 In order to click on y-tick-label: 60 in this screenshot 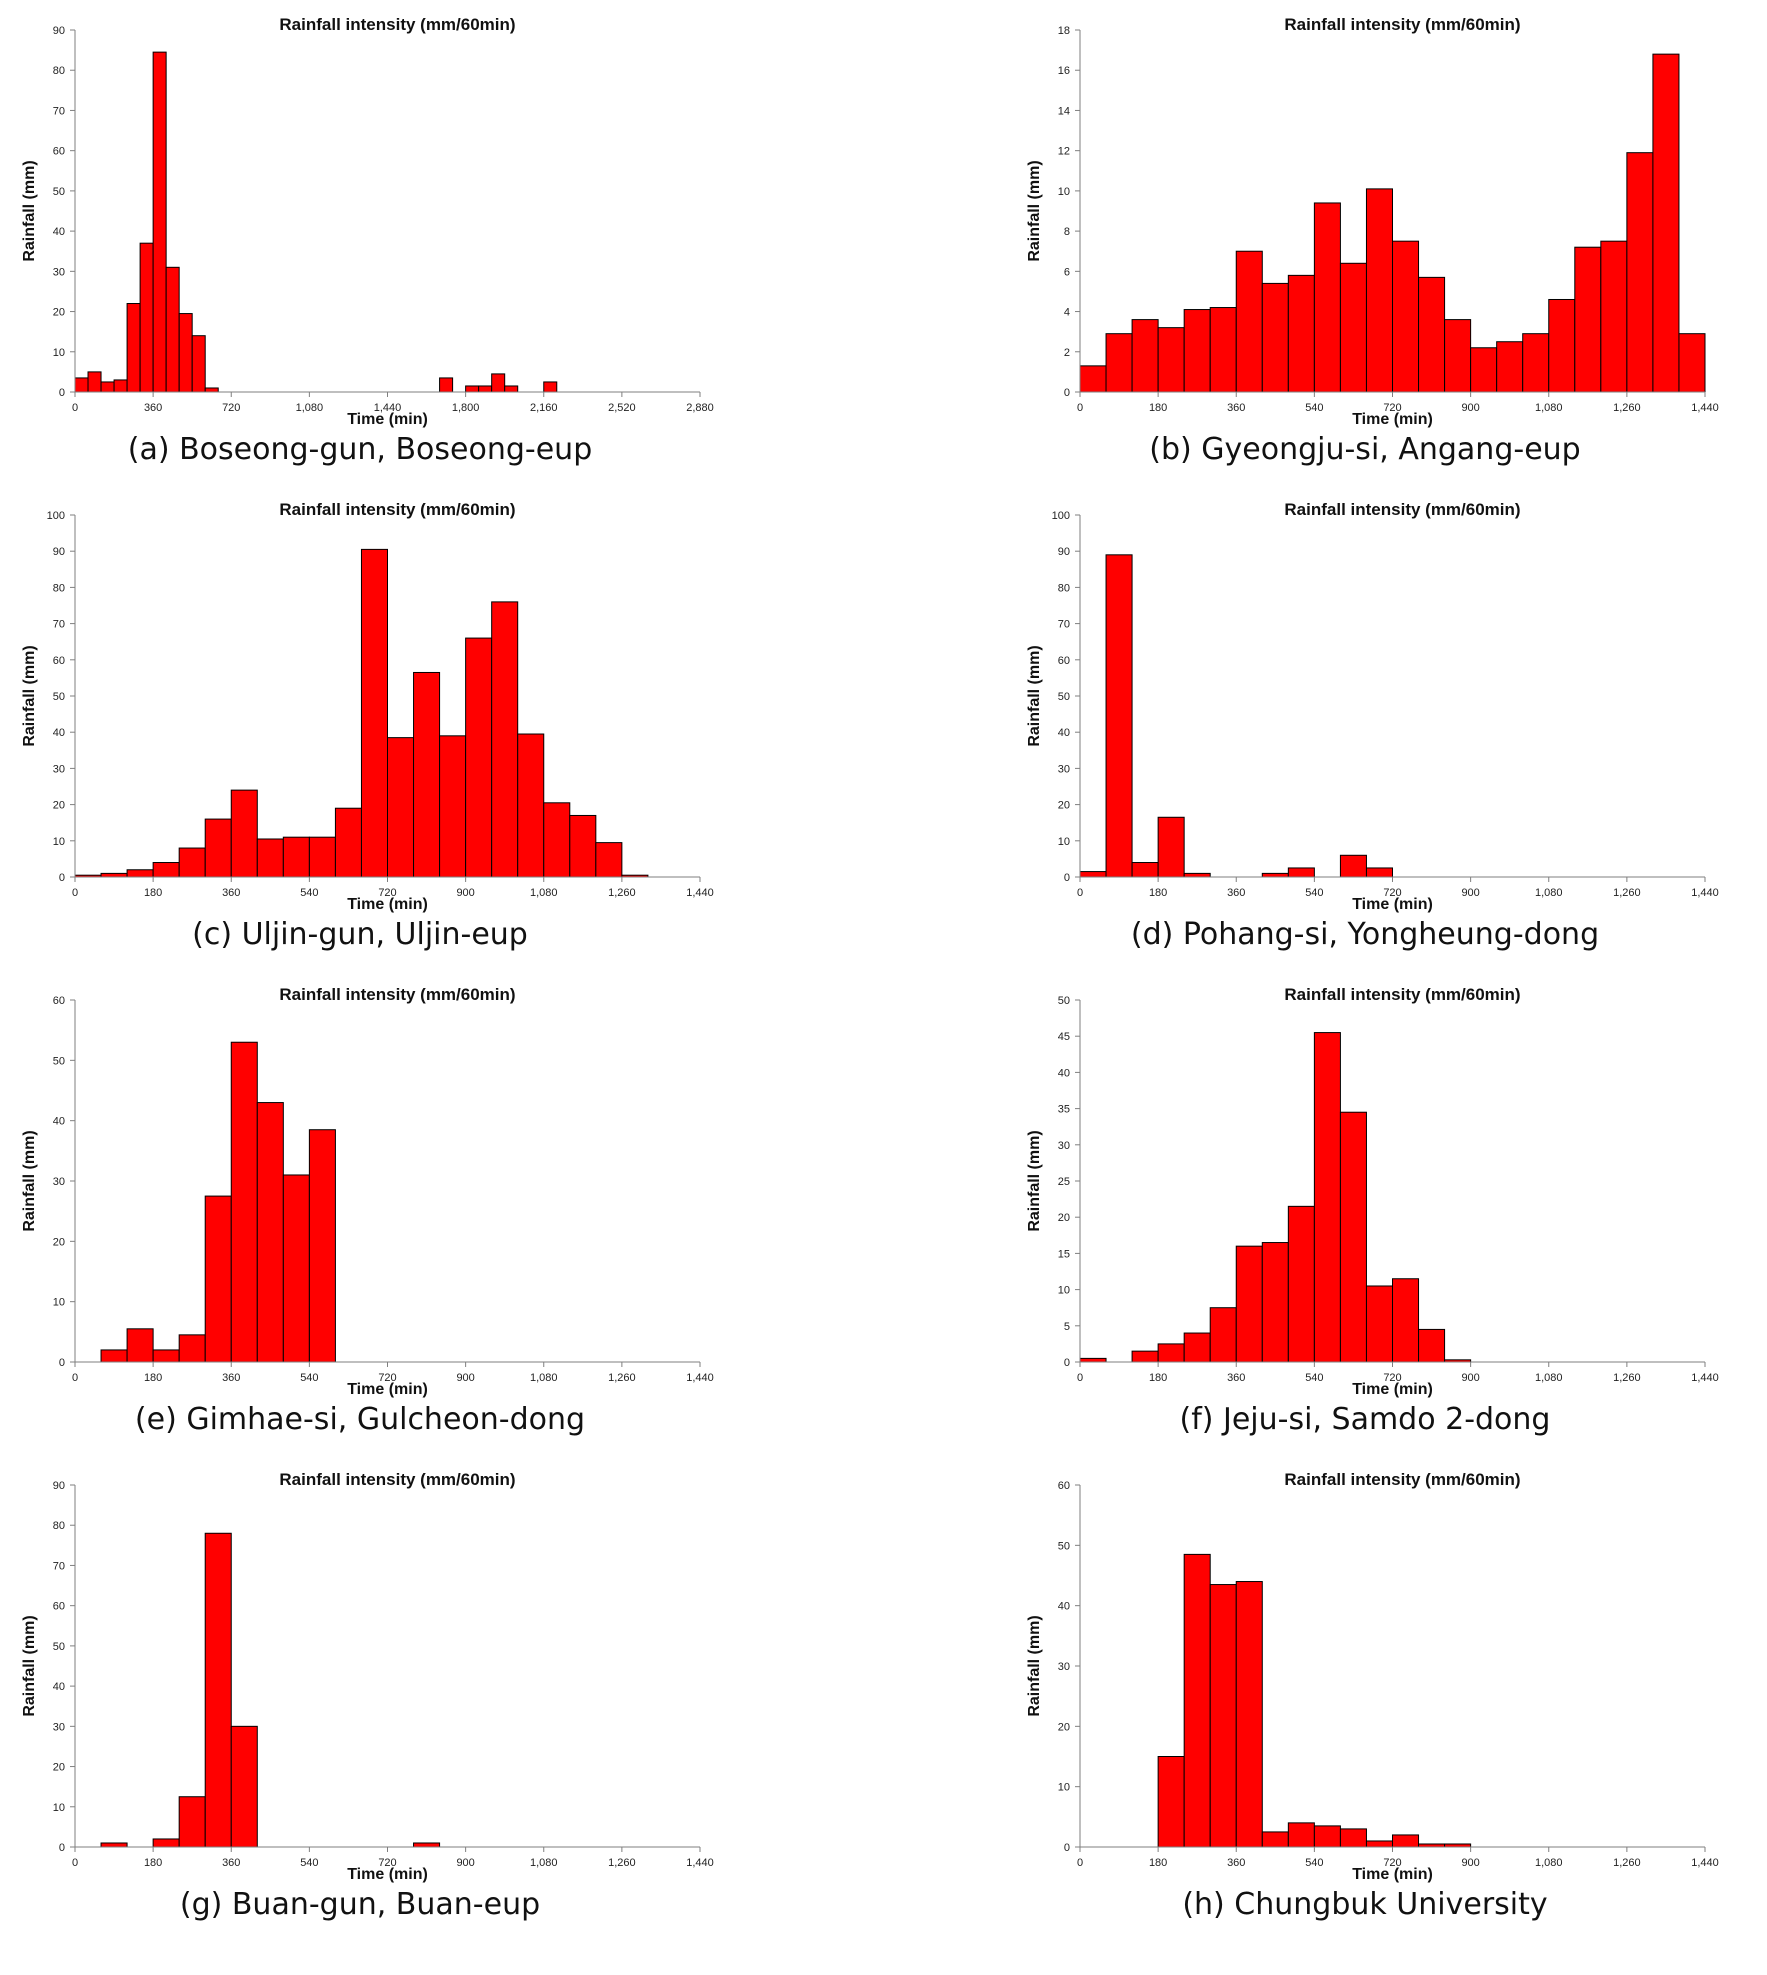, I will do `click(59, 1001)`.